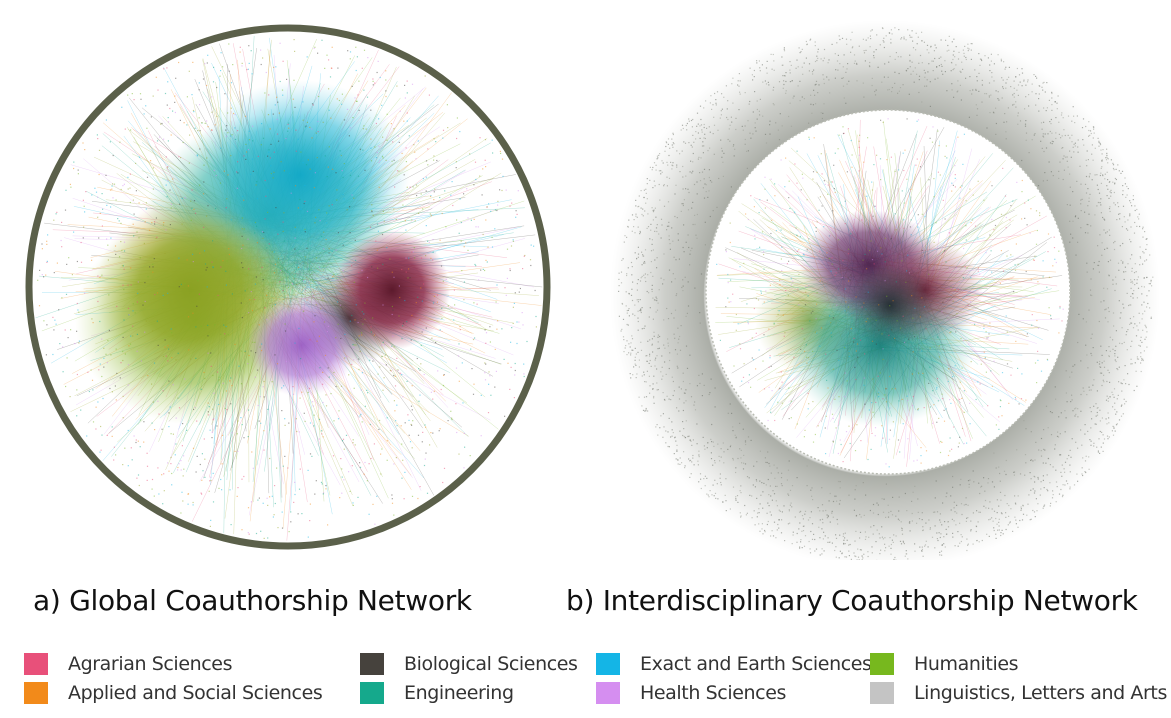 The width and height of the screenshot is (1171, 718). I want to click on caption-global-network: a) Global Coauthorship Network, so click(252, 600).